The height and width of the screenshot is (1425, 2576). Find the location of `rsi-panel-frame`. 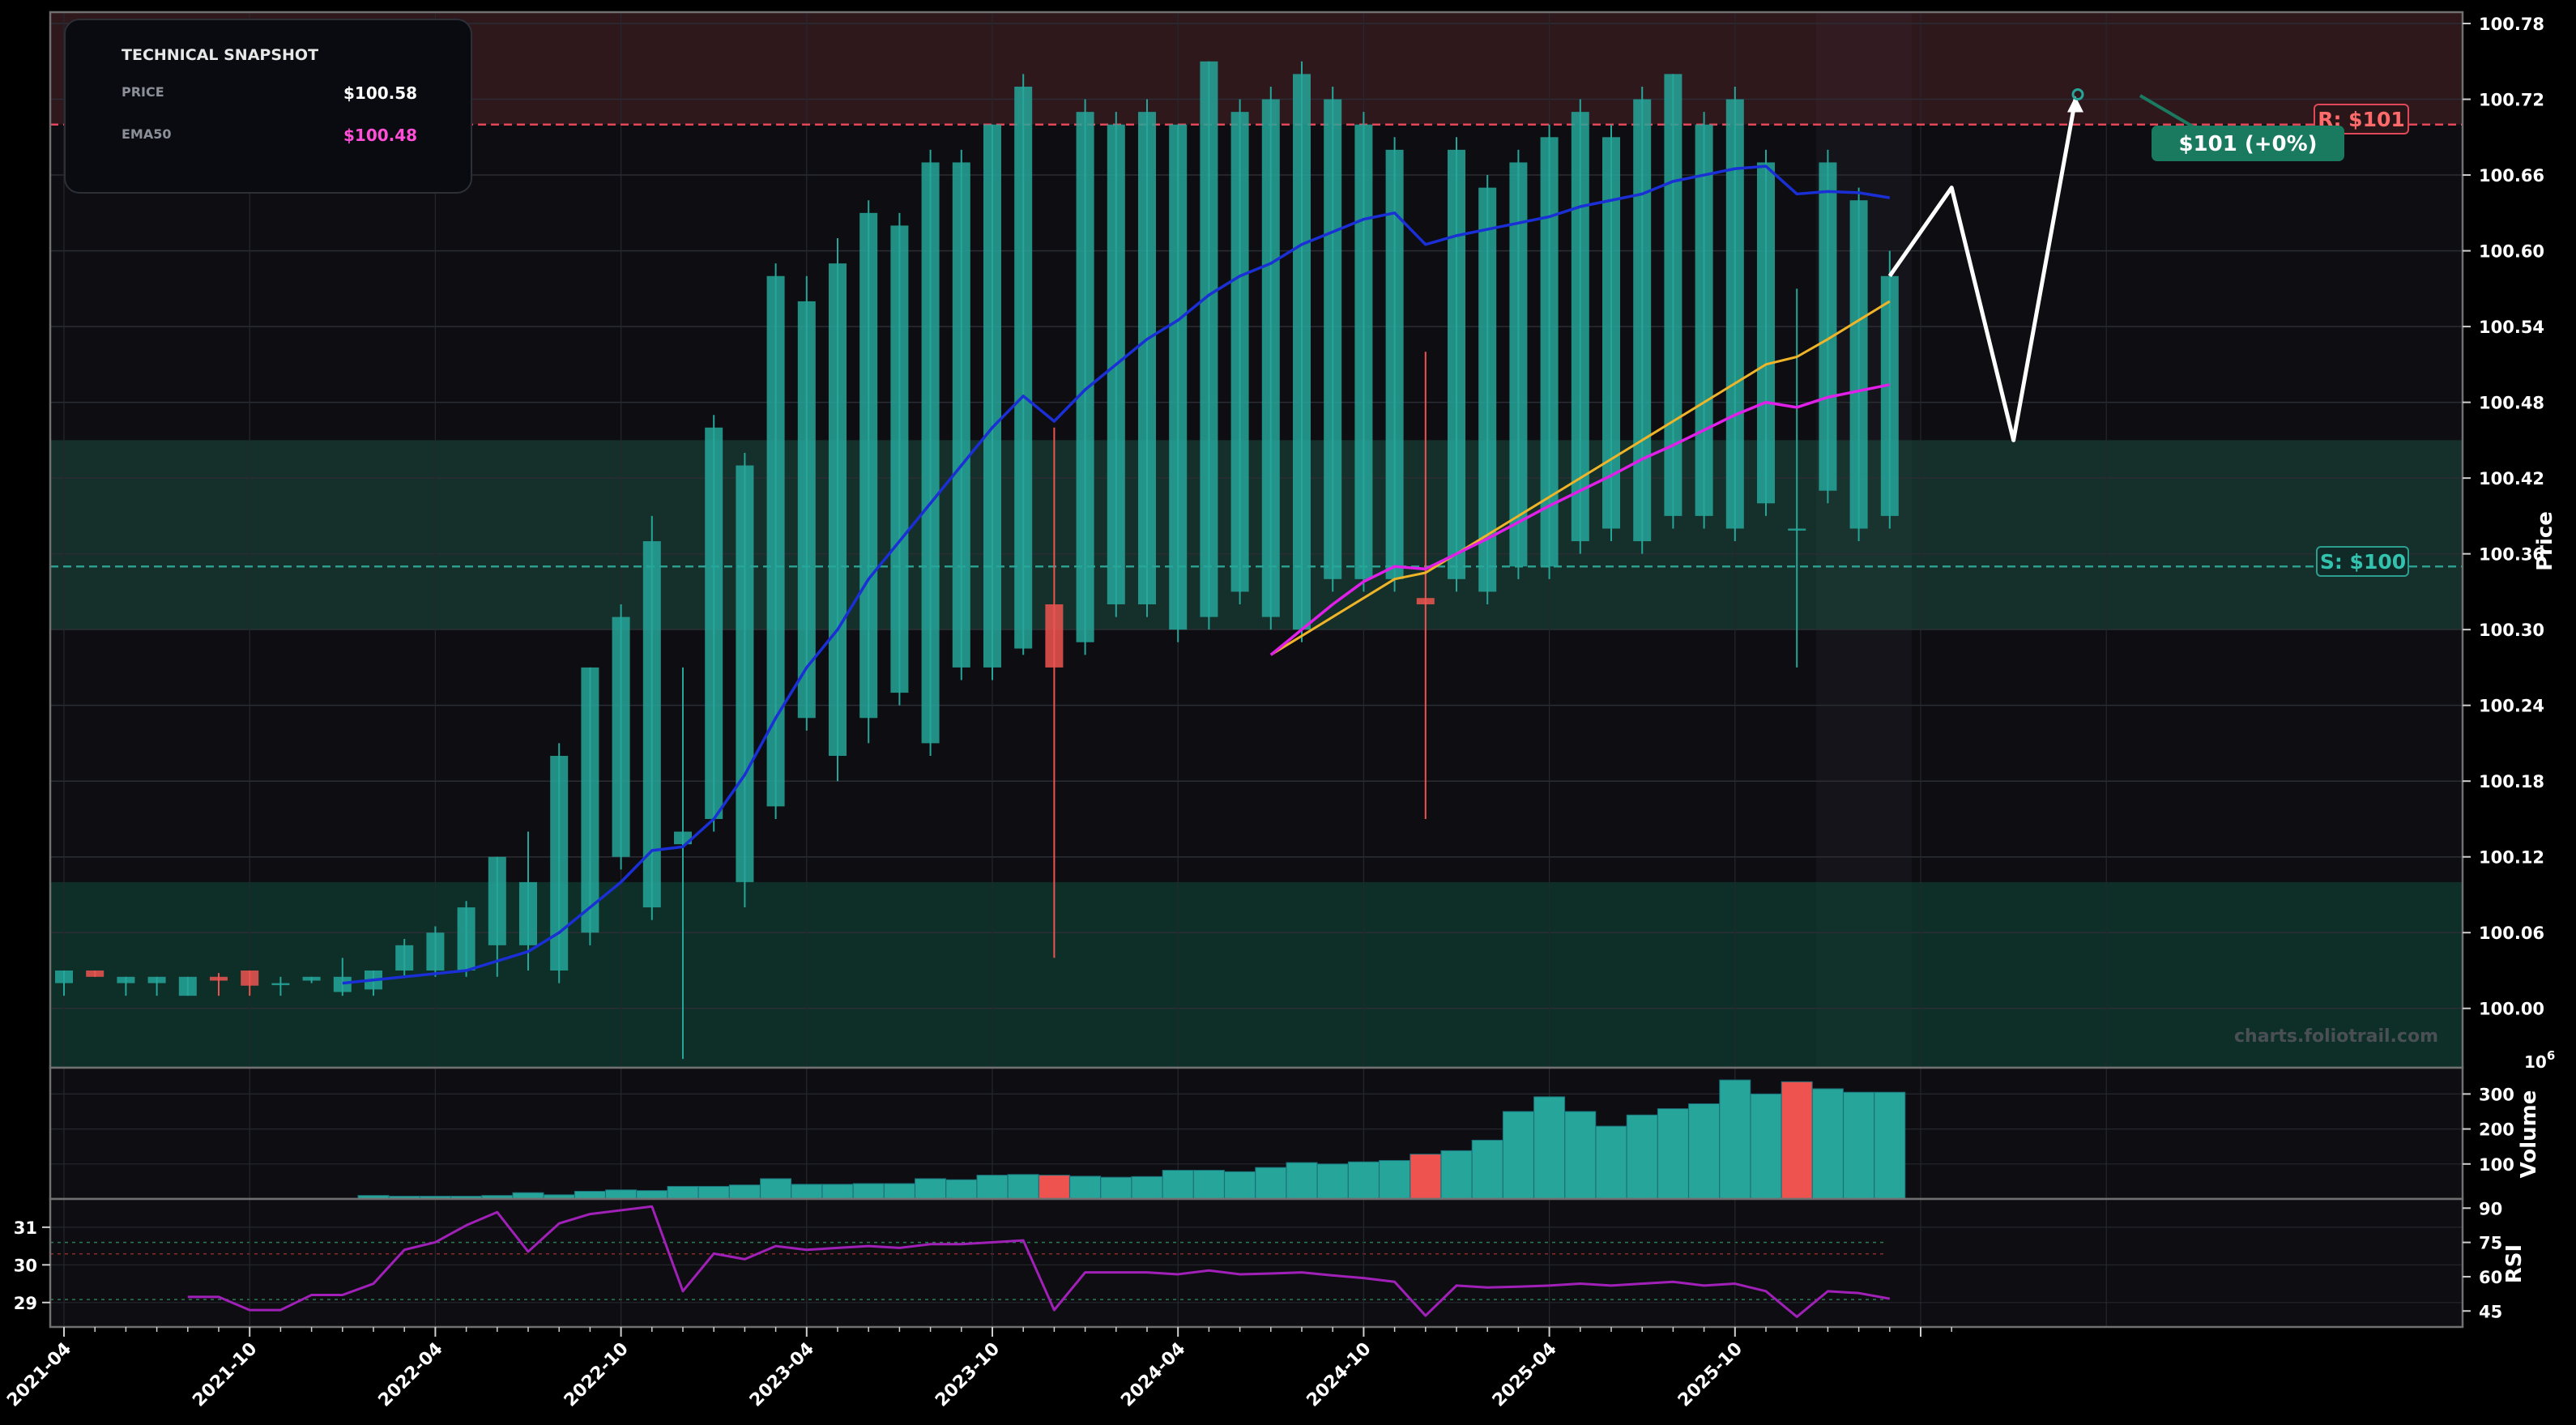

rsi-panel-frame is located at coordinates (1257, 1263).